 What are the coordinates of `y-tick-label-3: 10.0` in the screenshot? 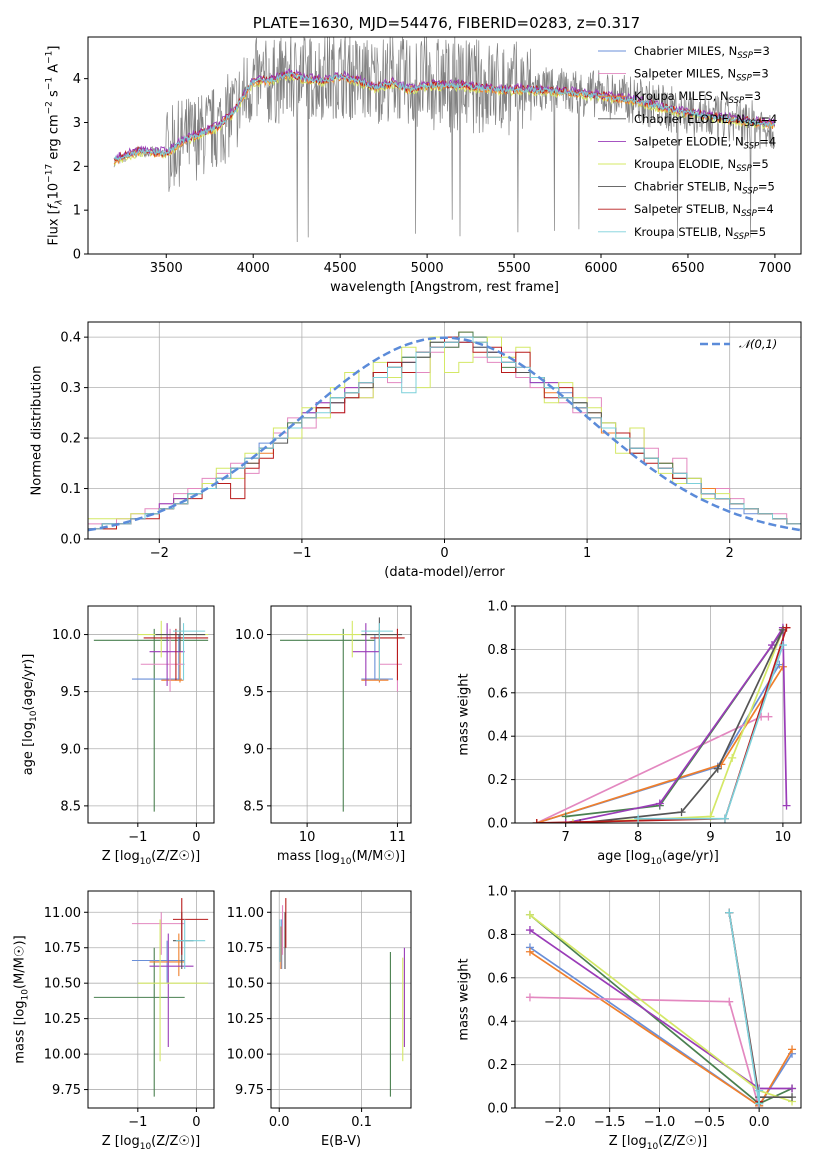 It's located at (66, 635).